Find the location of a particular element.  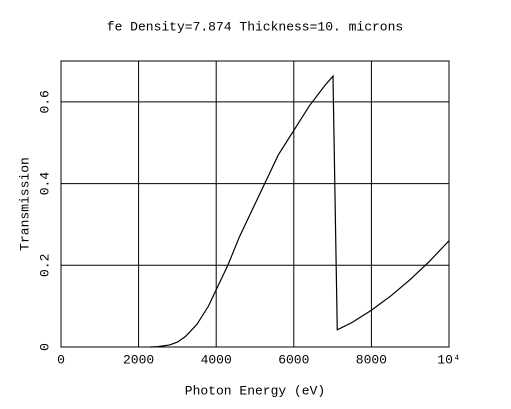

x-tick-label: 10⁴ is located at coordinates (448, 359).